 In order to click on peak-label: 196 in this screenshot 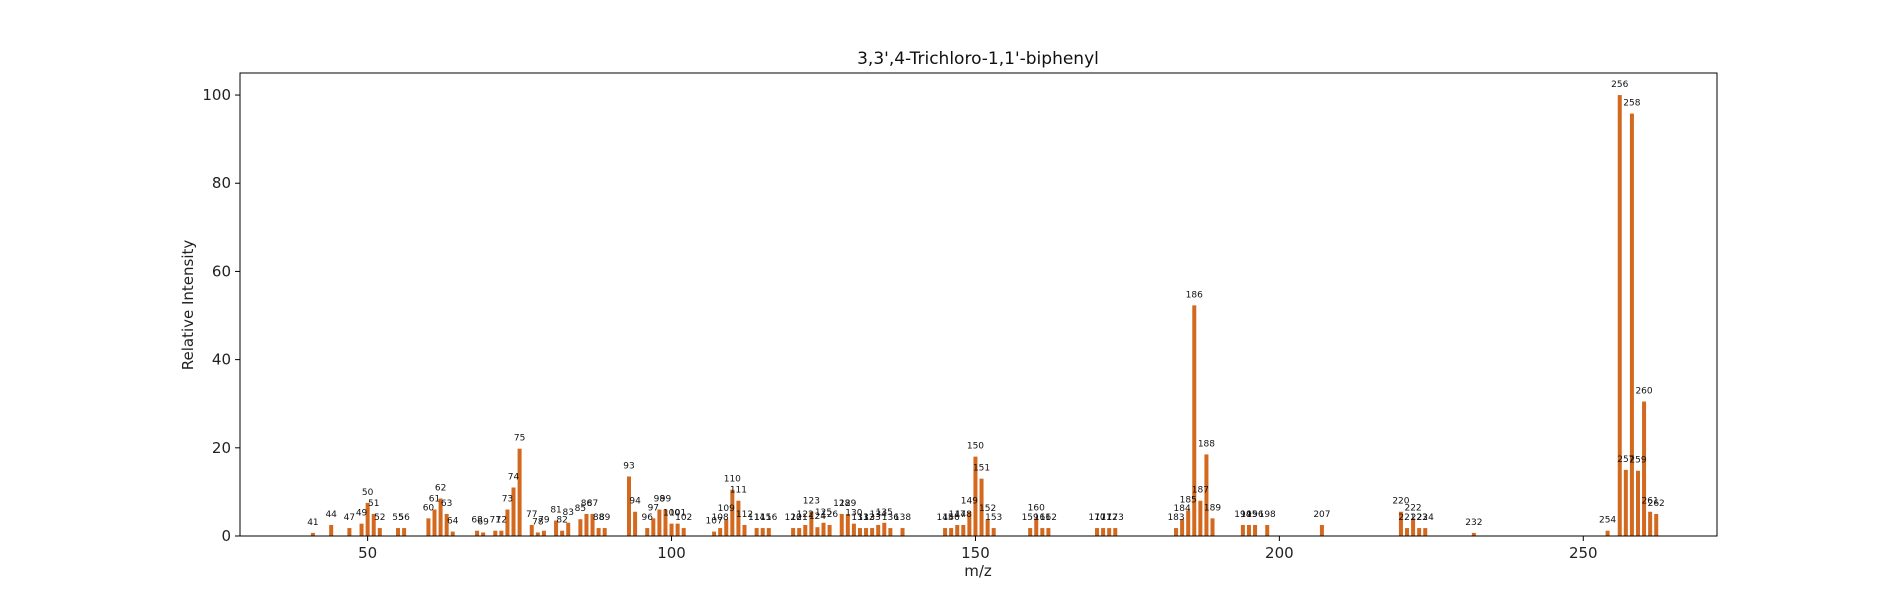, I will do `click(1254, 515)`.